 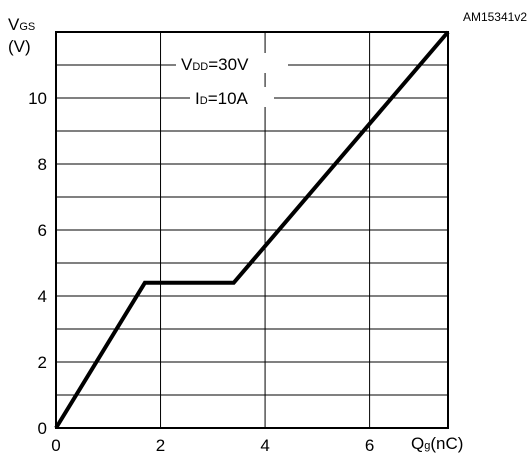 I want to click on annotation-vdd-subscript: DD, so click(x=200, y=67).